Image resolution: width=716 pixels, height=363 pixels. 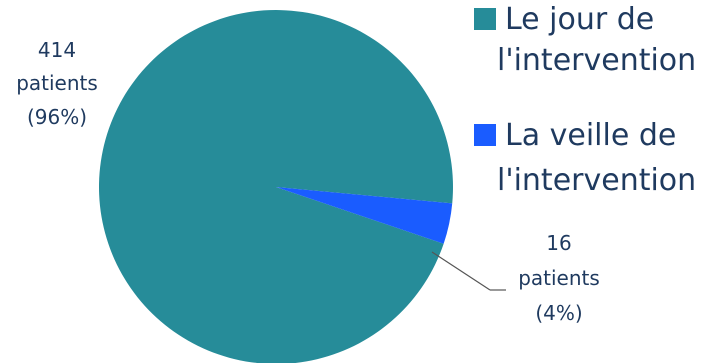 What do you see at coordinates (57, 50) in the screenshot?
I see `data-label-count: 414` at bounding box center [57, 50].